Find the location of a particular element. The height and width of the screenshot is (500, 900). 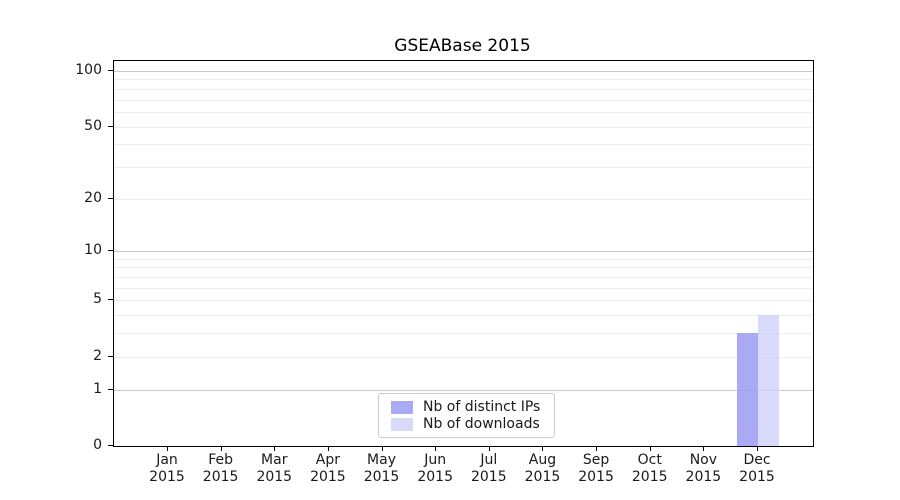

x-axis-label: May 2015 is located at coordinates (381, 468).